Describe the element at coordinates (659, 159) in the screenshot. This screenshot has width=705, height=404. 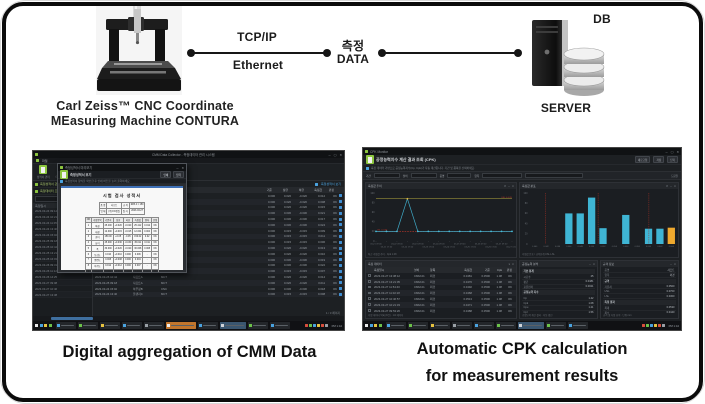
I see `header-button: 저장` at that location.